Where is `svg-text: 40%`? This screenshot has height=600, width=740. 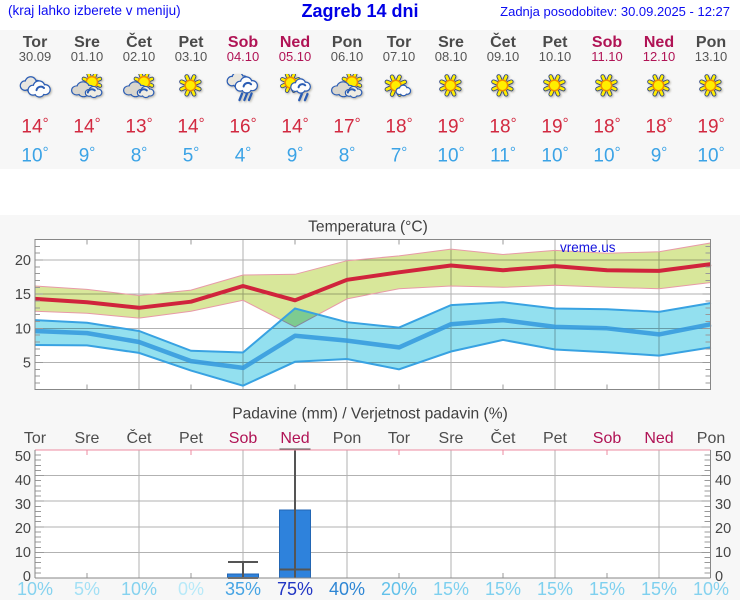 svg-text: 40% is located at coordinates (347, 589).